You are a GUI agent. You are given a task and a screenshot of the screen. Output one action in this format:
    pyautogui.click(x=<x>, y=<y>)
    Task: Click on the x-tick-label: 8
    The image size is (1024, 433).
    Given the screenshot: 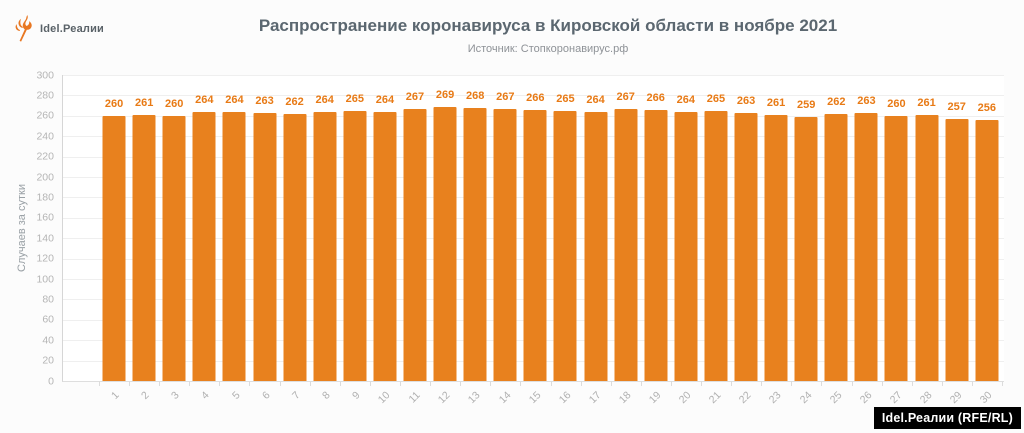 What is the action you would take?
    pyautogui.click(x=326, y=395)
    